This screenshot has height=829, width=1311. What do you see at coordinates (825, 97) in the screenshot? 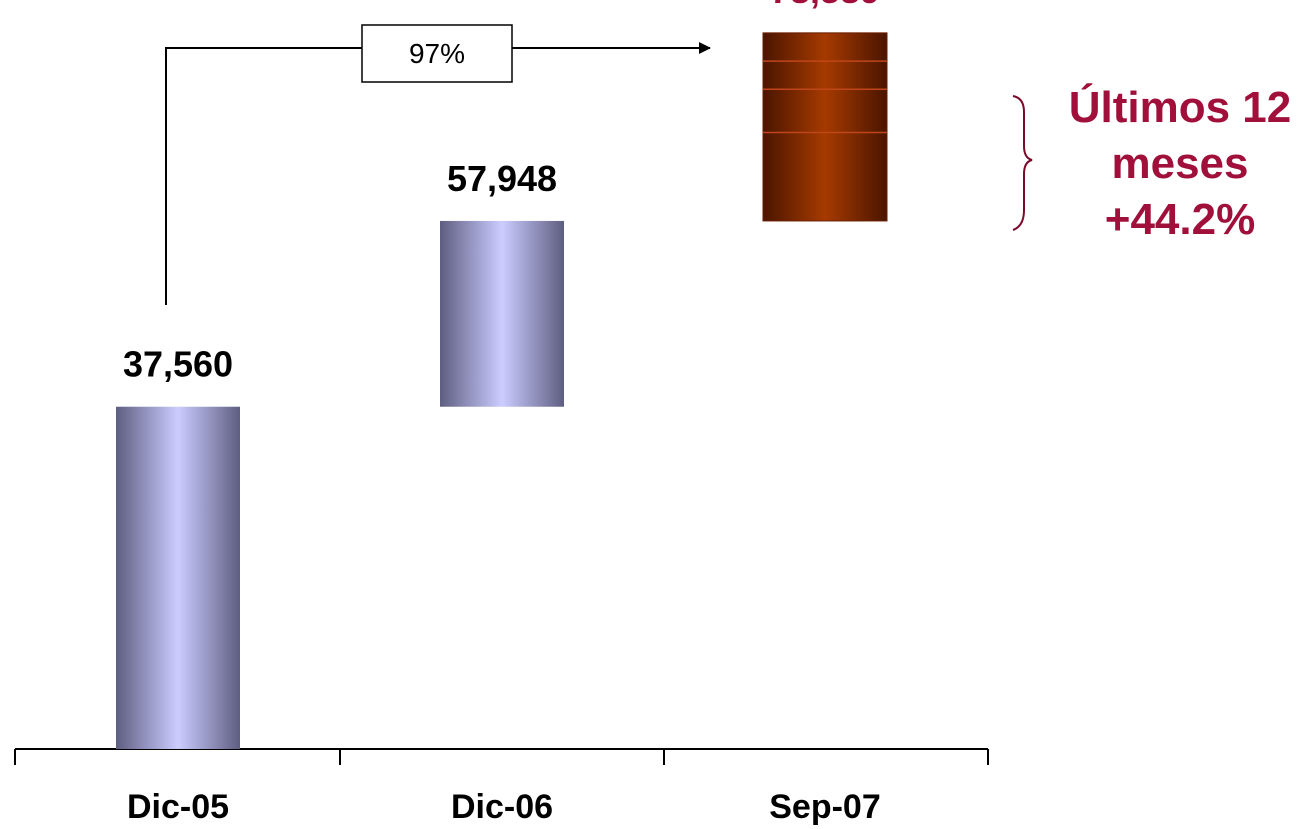
I see `bar-sep-07-stripes` at bounding box center [825, 97].